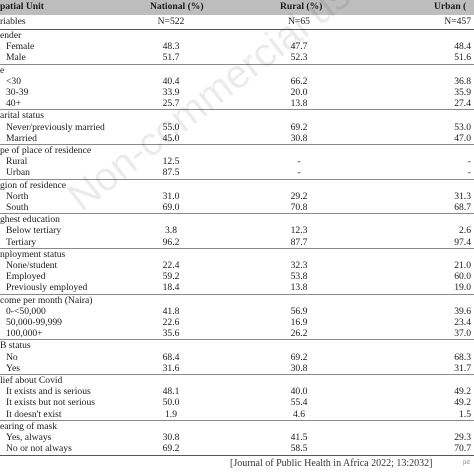 This screenshot has height=474, width=474. What do you see at coordinates (2, 70) in the screenshot?
I see `group-label: e` at bounding box center [2, 70].